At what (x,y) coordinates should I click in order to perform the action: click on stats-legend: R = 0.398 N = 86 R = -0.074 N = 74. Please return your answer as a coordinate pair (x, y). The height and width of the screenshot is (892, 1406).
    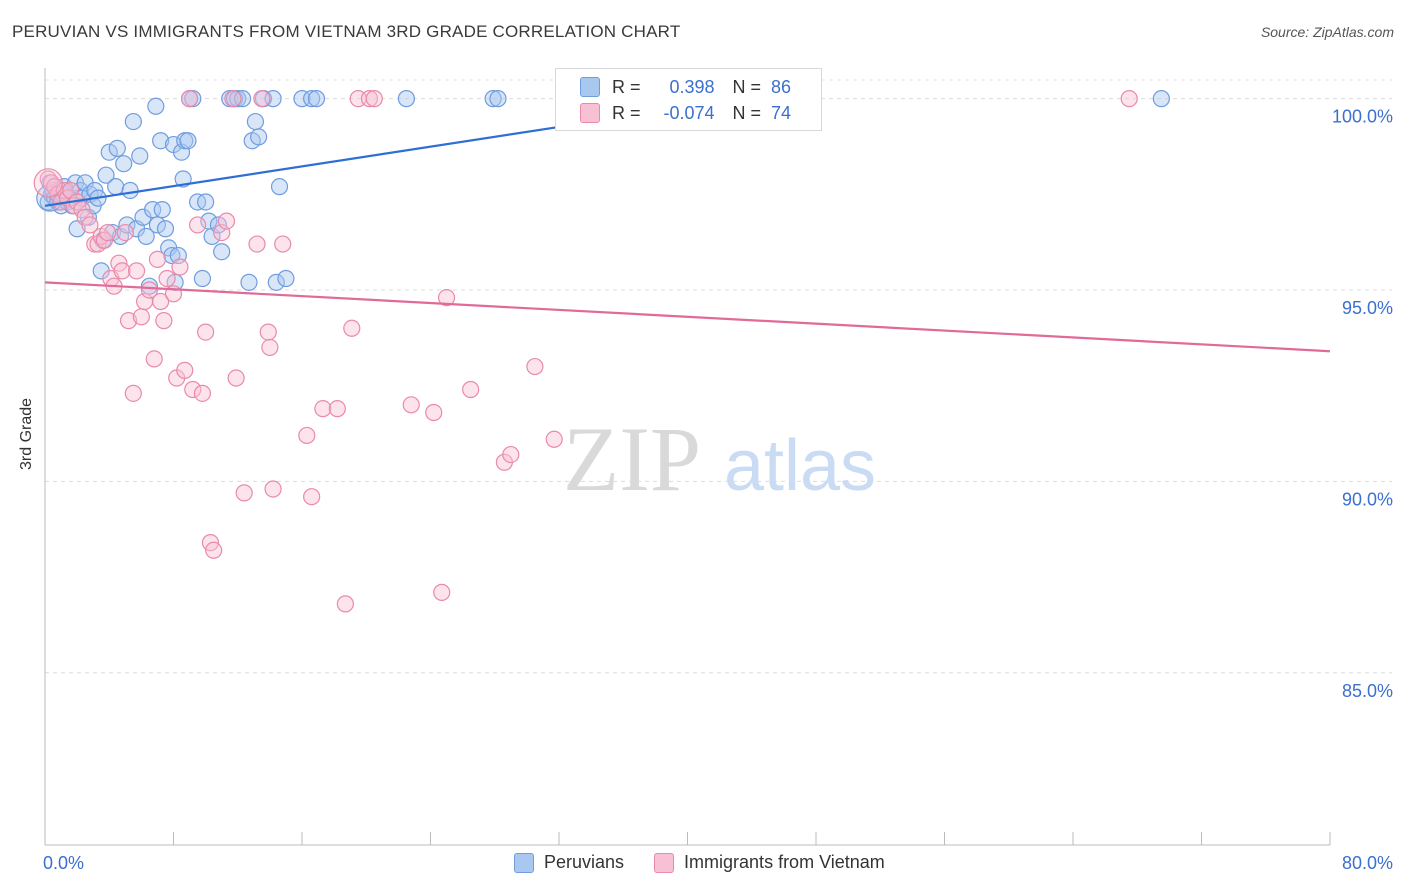
    Looking at the image, I should click on (688, 99).